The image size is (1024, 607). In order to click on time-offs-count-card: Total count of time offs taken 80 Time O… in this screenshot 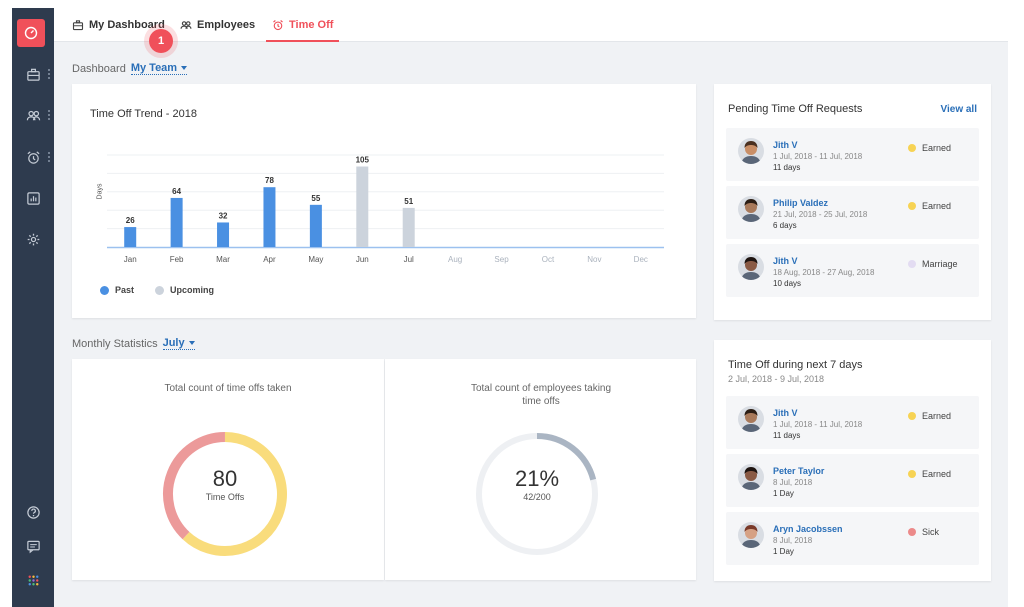, I will do `click(228, 469)`.